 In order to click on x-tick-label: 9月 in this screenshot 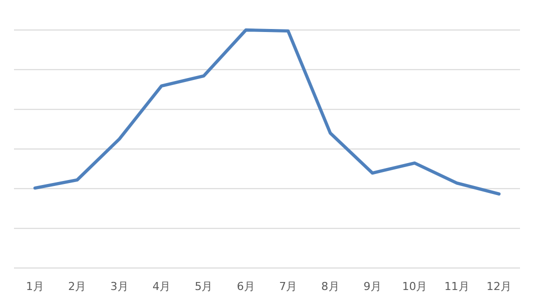, I will do `click(372, 286)`.